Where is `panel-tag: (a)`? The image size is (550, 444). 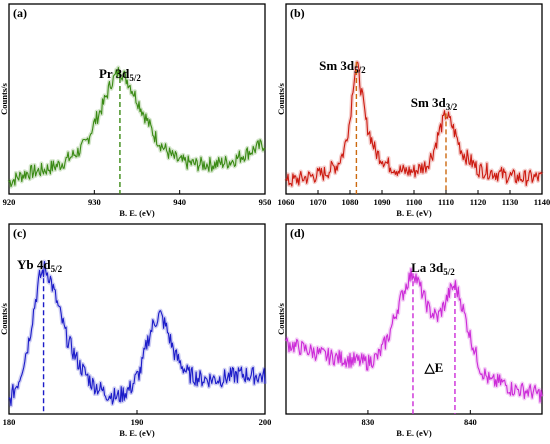
panel-tag: (a) is located at coordinates (20, 13).